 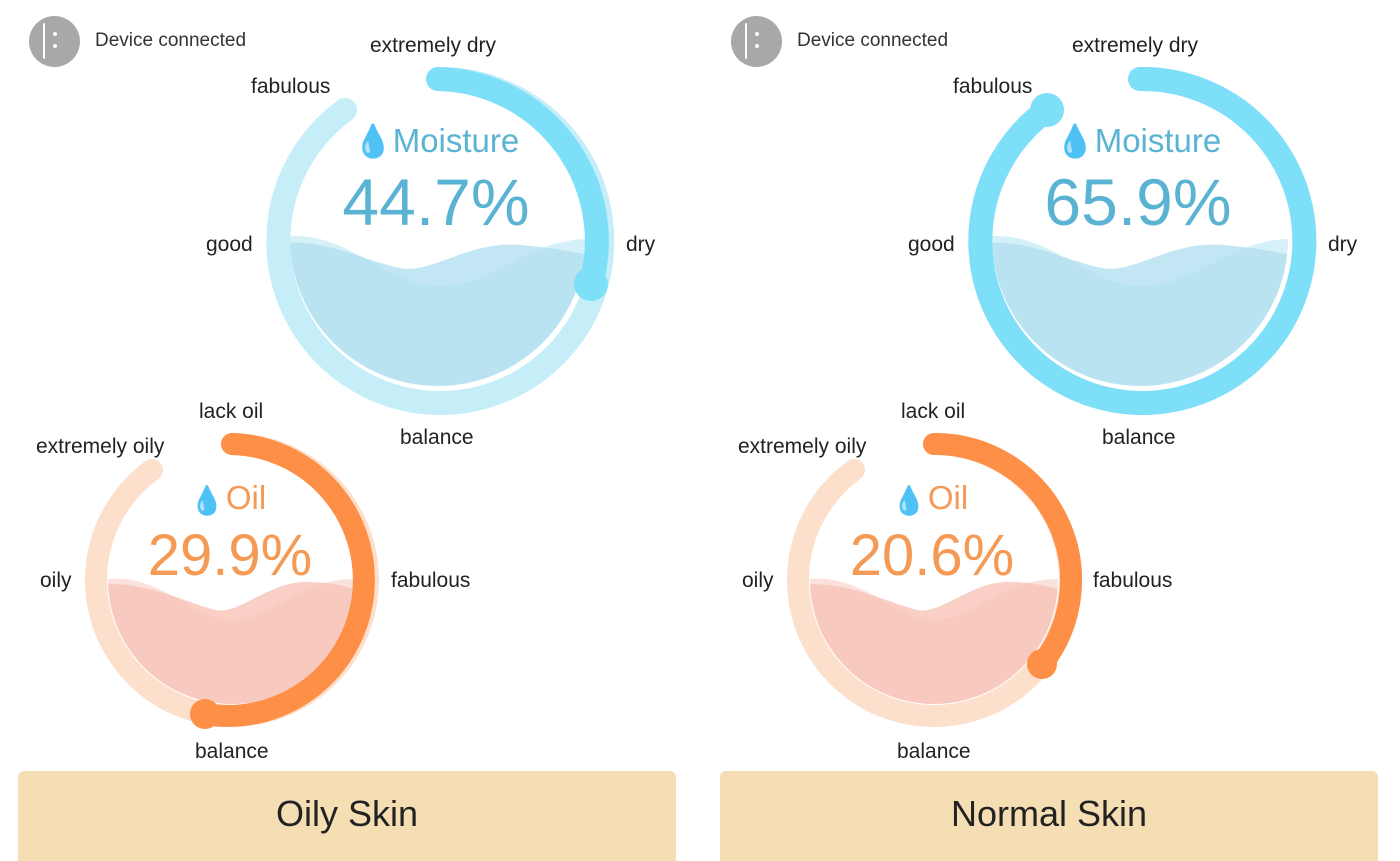 What do you see at coordinates (435, 202) in the screenshot?
I see `moisture-value: 44.7%` at bounding box center [435, 202].